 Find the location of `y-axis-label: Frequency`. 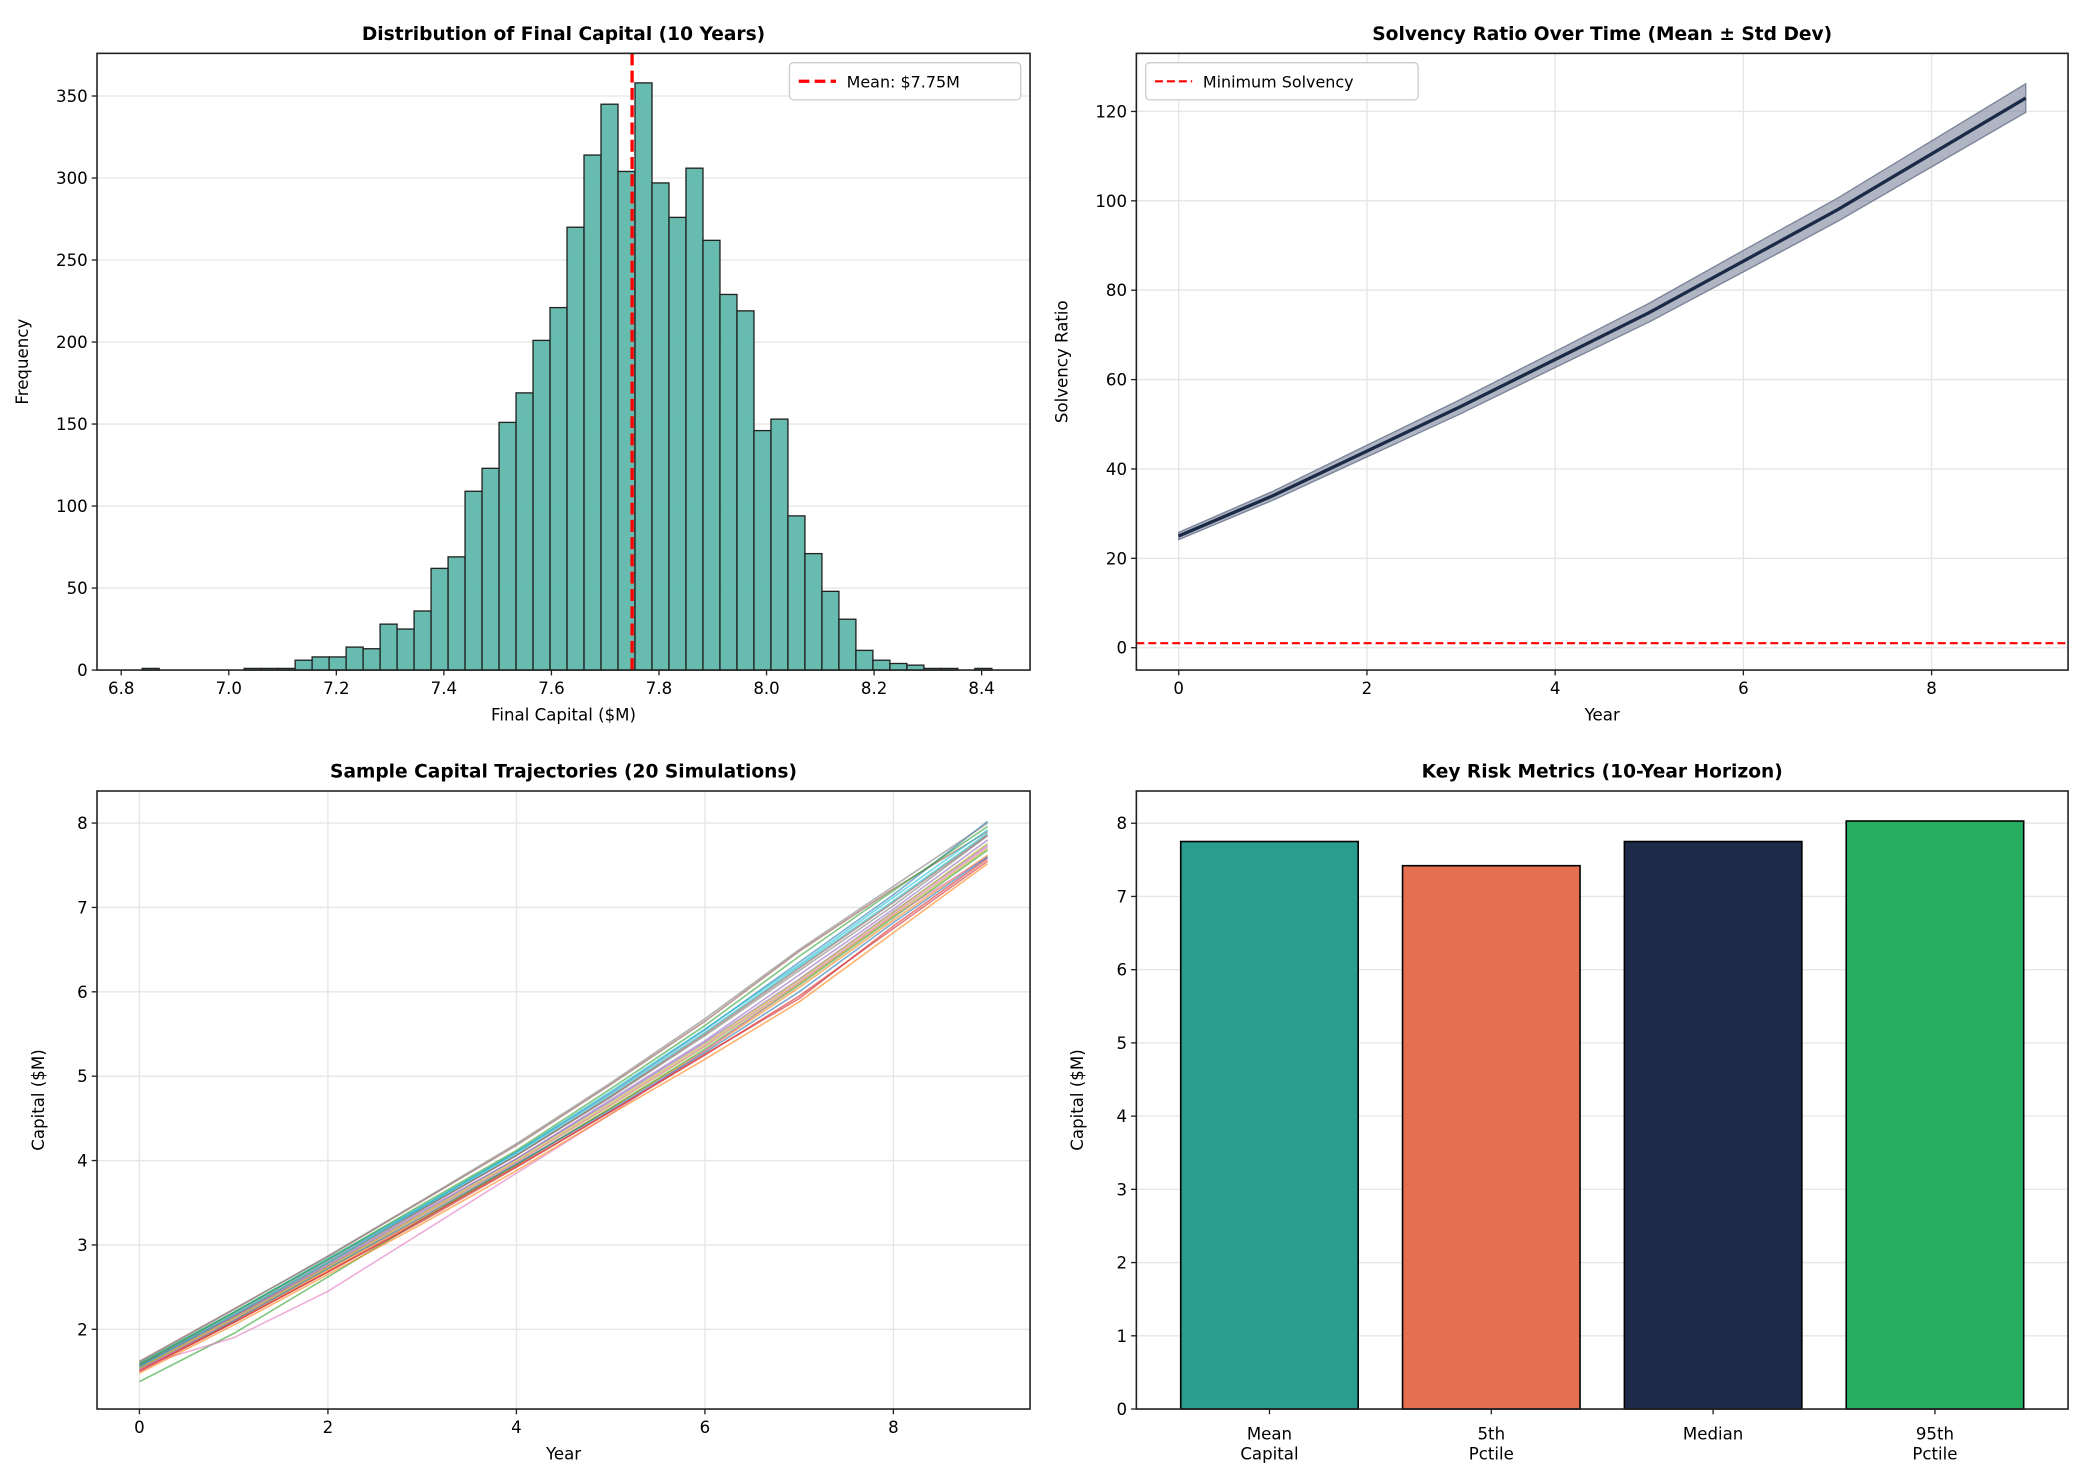

y-axis-label: Frequency is located at coordinates (22, 362).